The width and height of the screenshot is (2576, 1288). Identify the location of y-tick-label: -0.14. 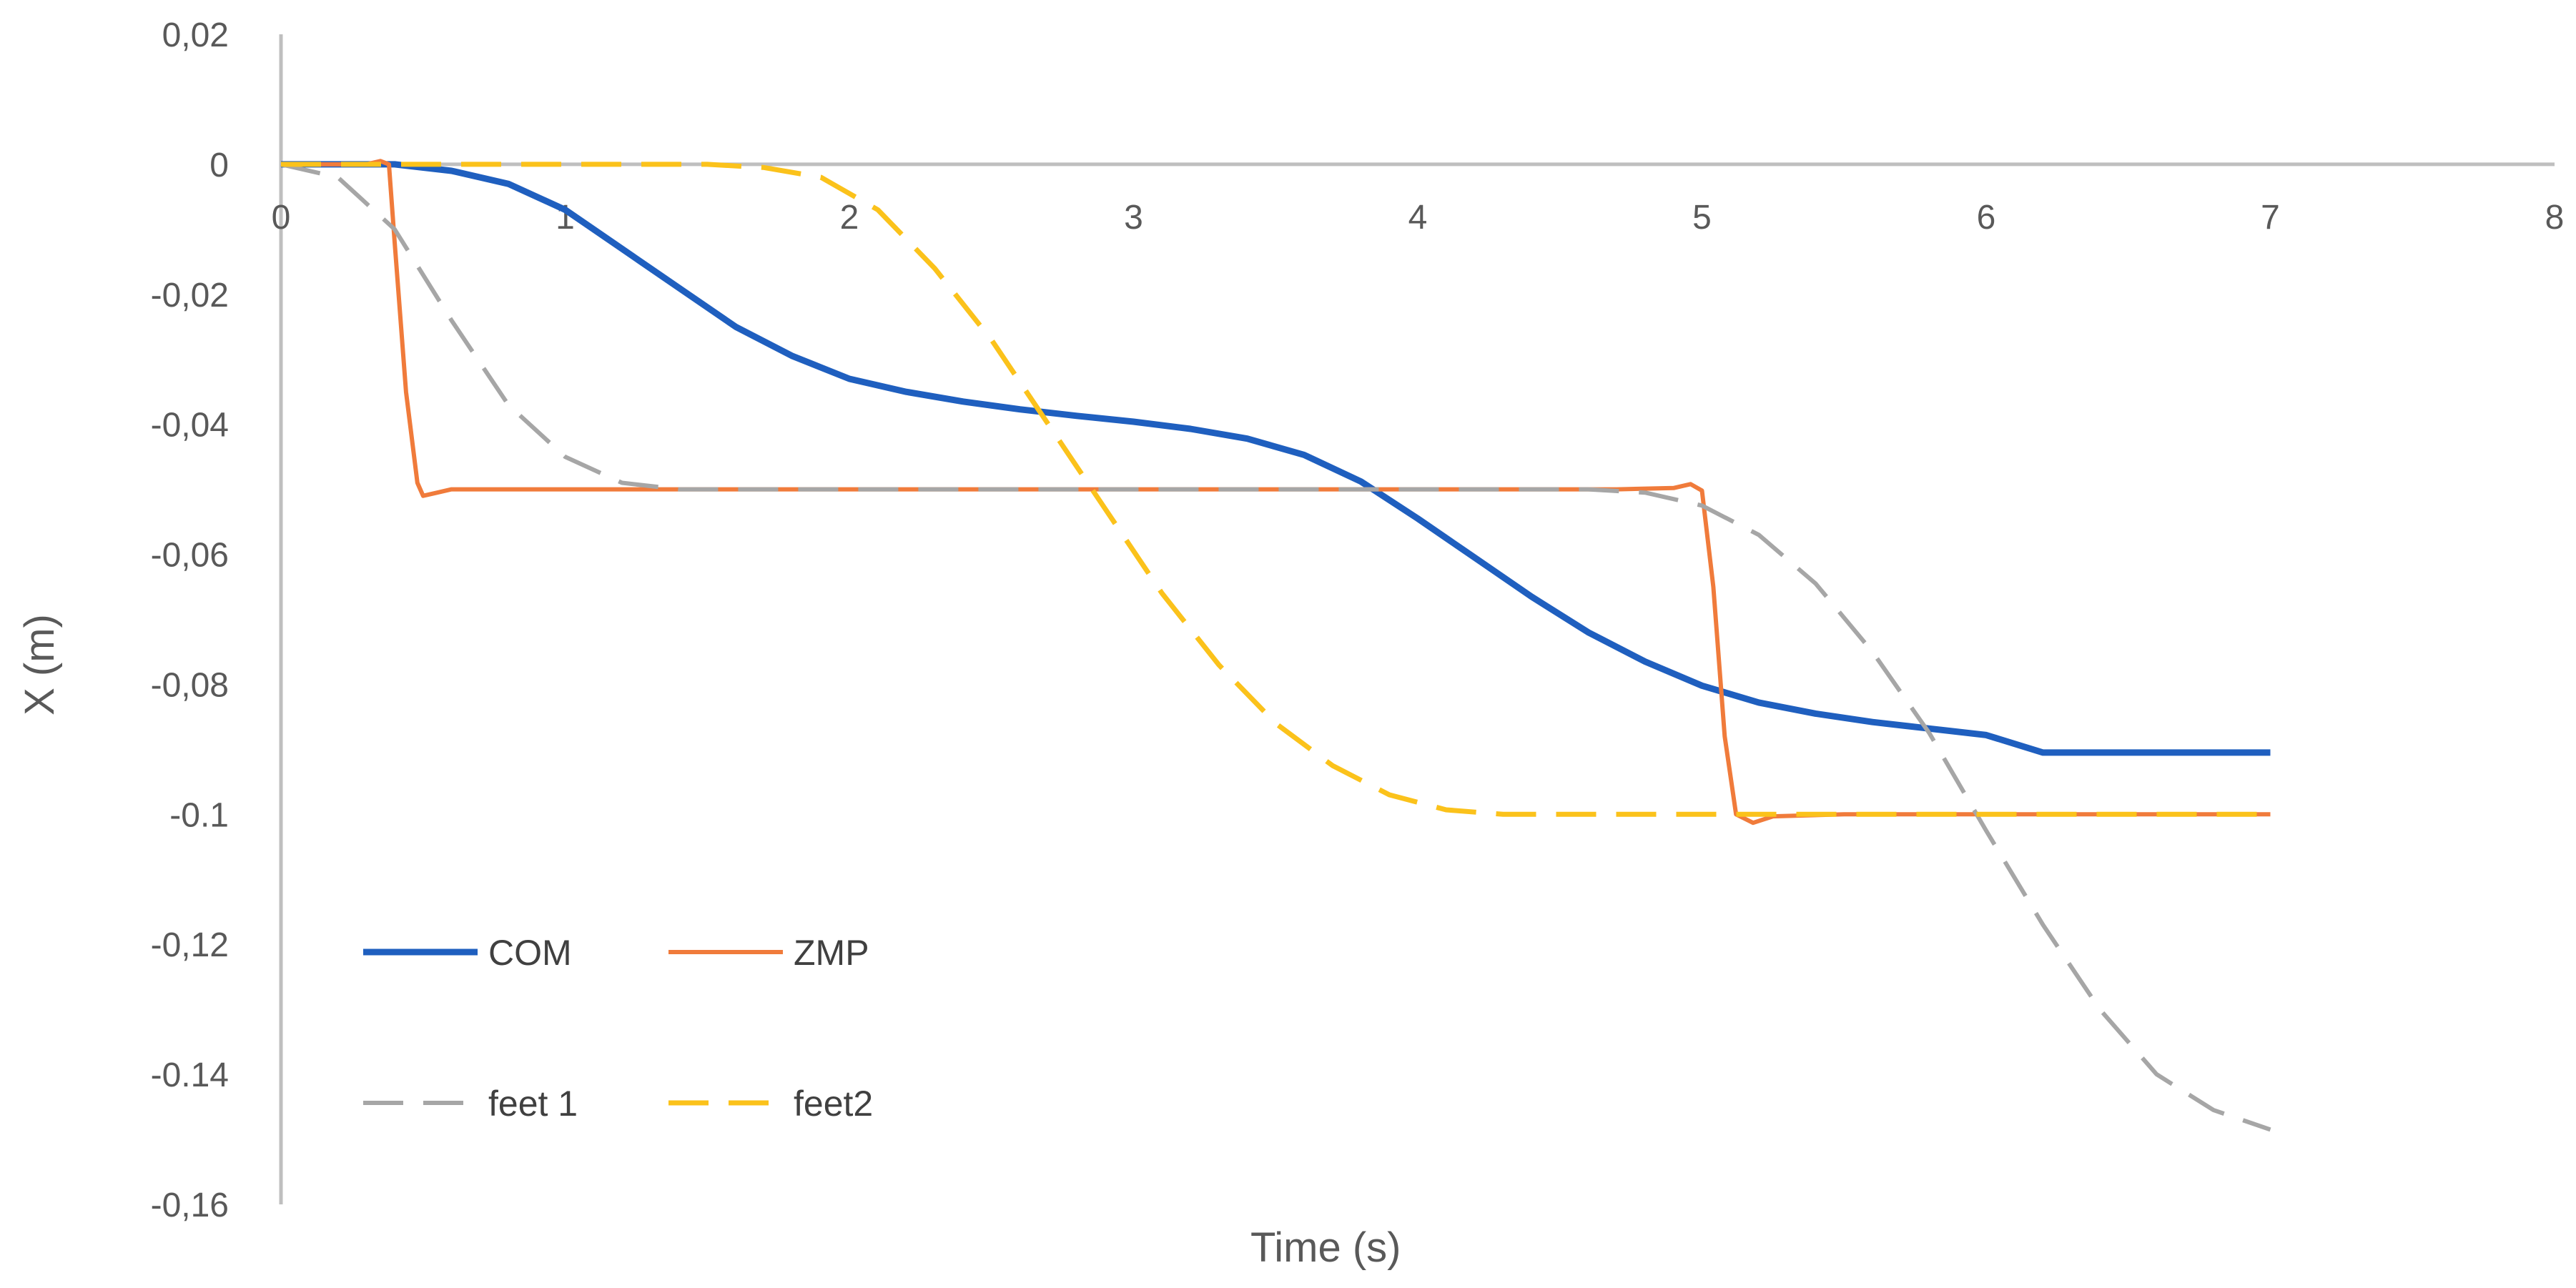
(190, 1075).